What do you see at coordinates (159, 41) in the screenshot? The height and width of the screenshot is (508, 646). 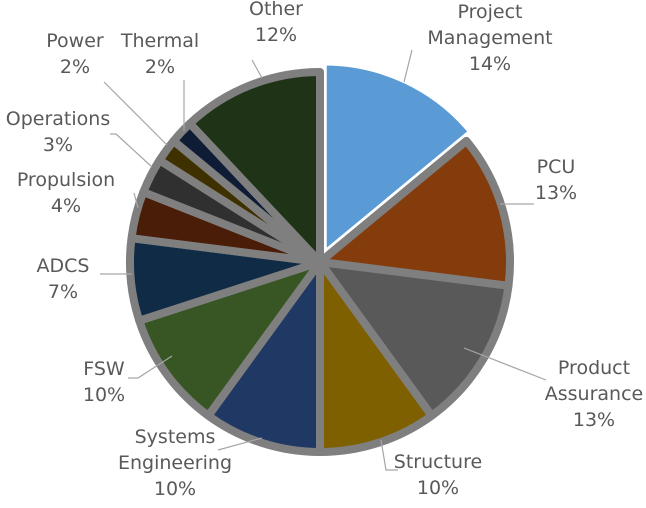 I see `slice-category-thermal: Thermal` at bounding box center [159, 41].